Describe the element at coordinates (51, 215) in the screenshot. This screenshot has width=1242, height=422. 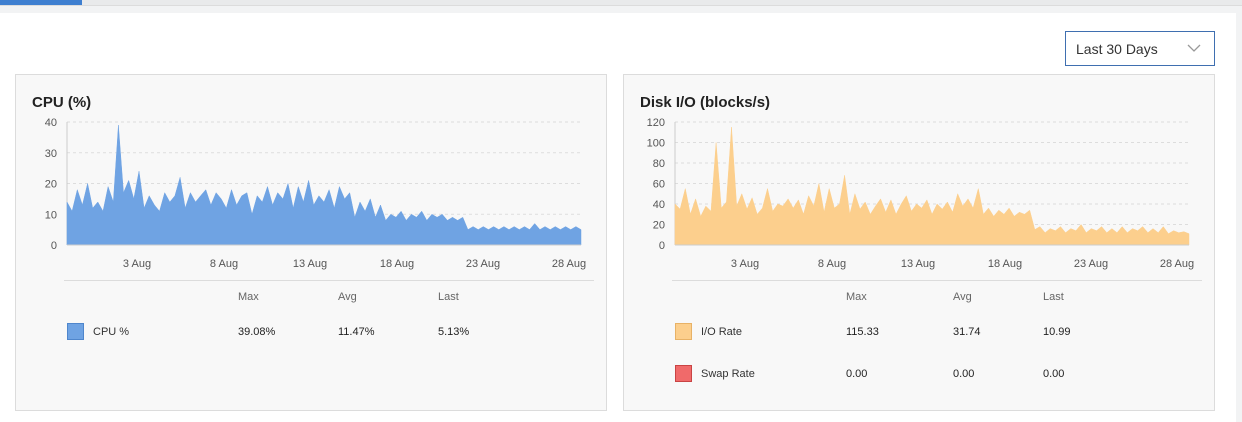
I see `y-tick-label: 10` at that location.